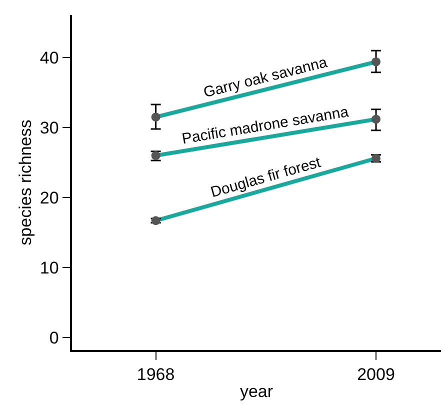  I want to click on x-tick-label: 2009, so click(376, 374).